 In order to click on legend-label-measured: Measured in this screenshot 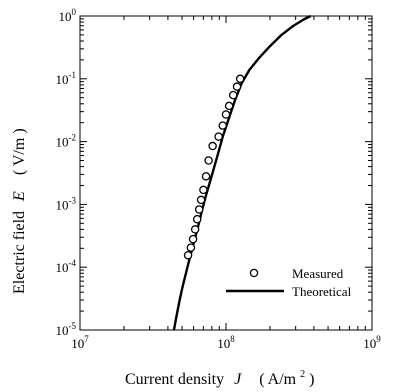, I will do `click(318, 273)`.